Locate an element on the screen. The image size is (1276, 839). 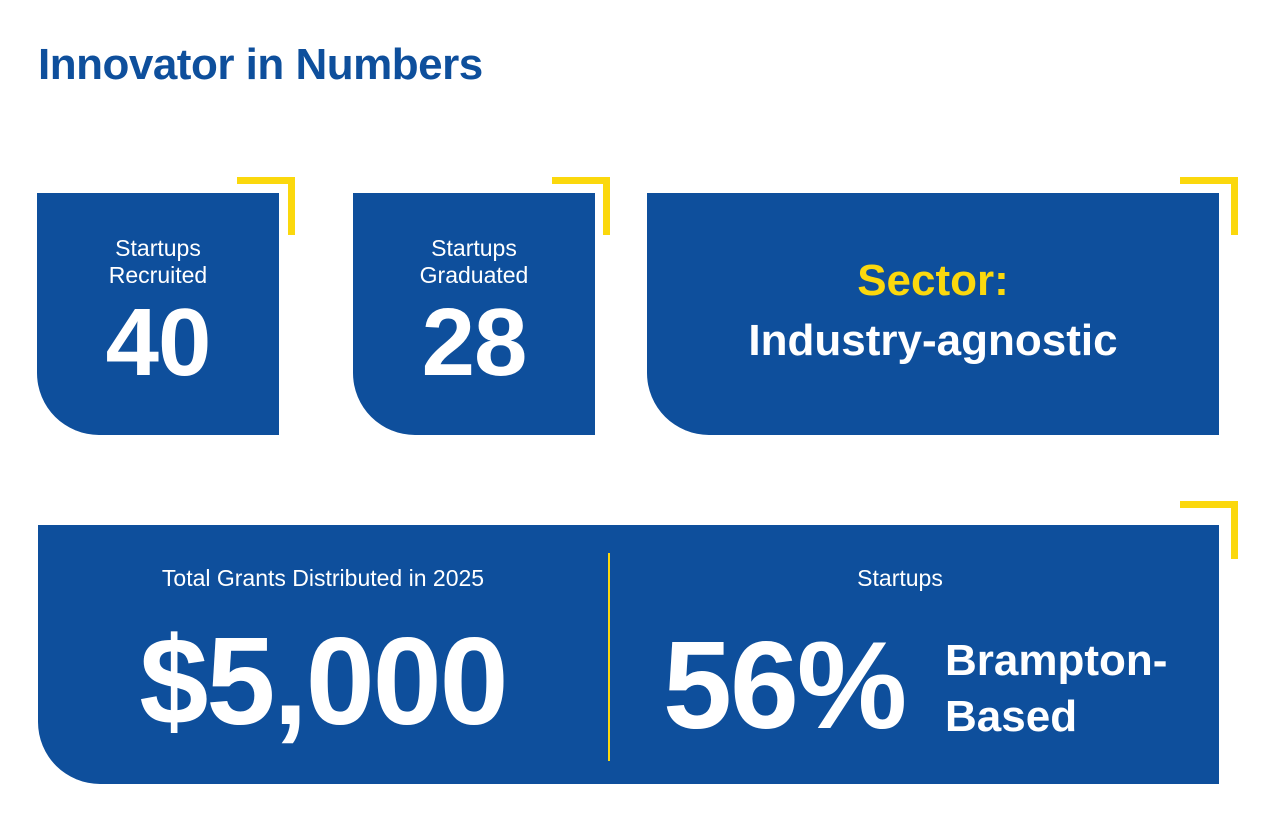
sector-label: Sector: is located at coordinates (933, 280).